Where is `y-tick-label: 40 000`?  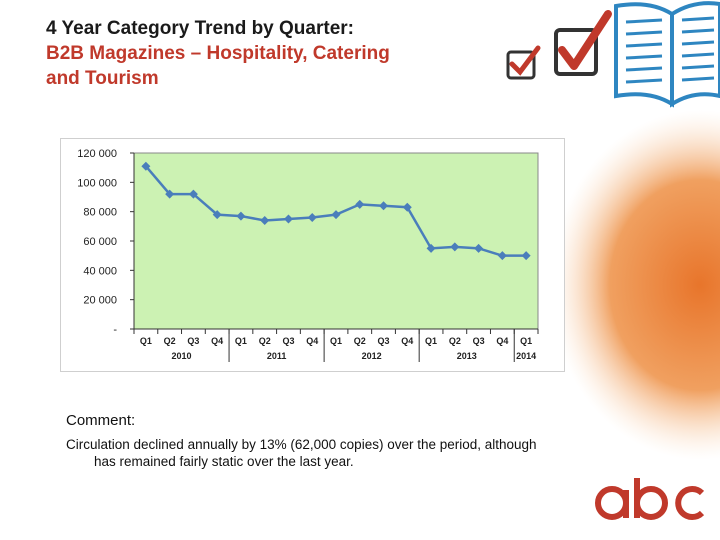
y-tick-label: 40 000 is located at coordinates (100, 271).